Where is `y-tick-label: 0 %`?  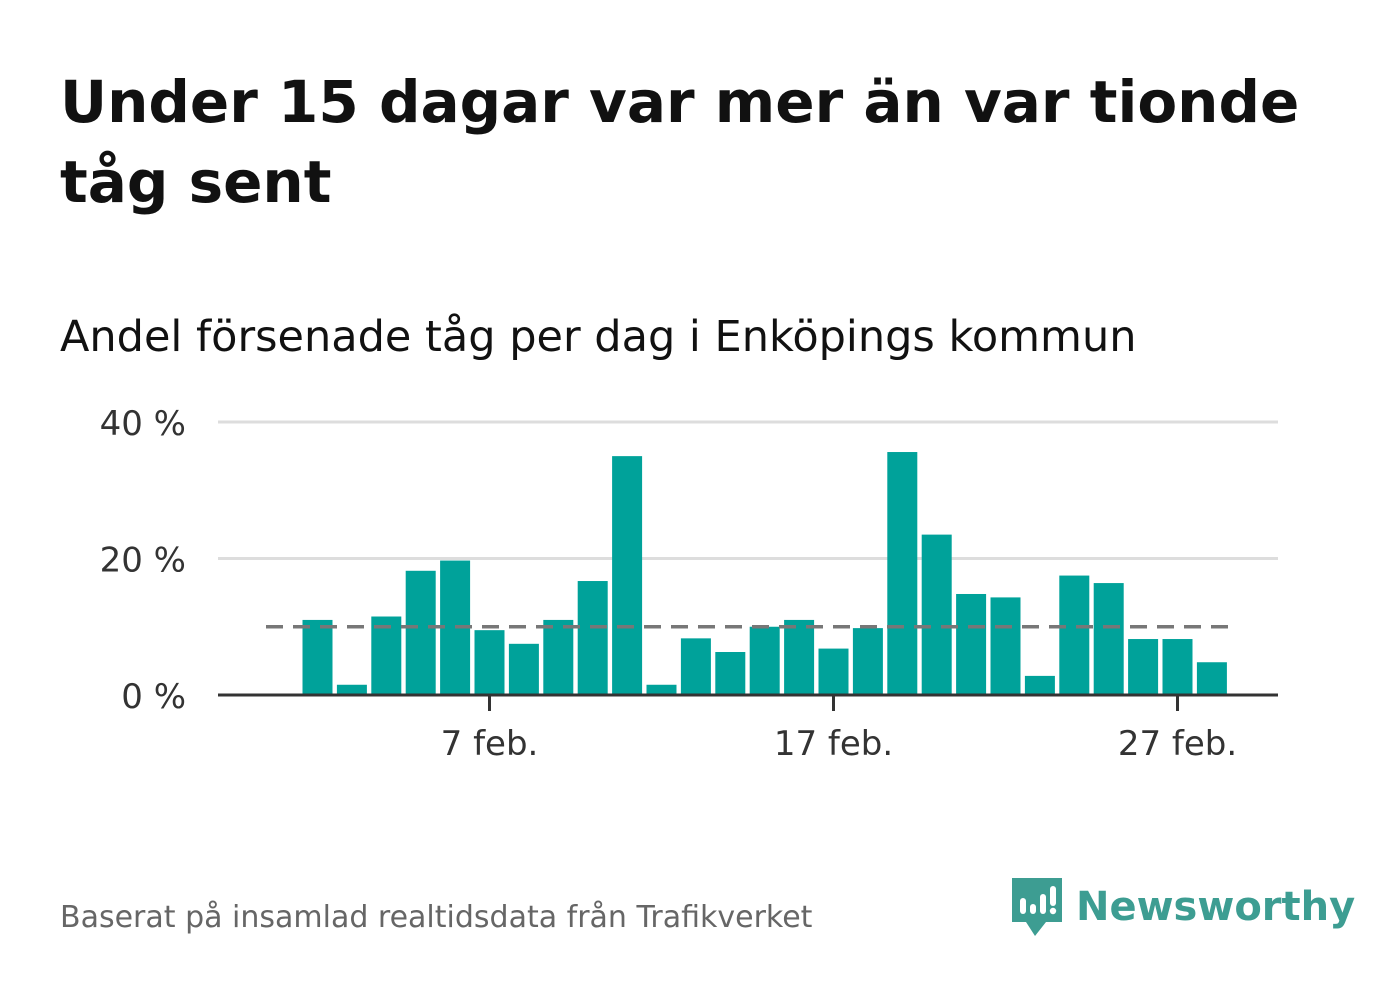
y-tick-label: 0 % is located at coordinates (153, 697).